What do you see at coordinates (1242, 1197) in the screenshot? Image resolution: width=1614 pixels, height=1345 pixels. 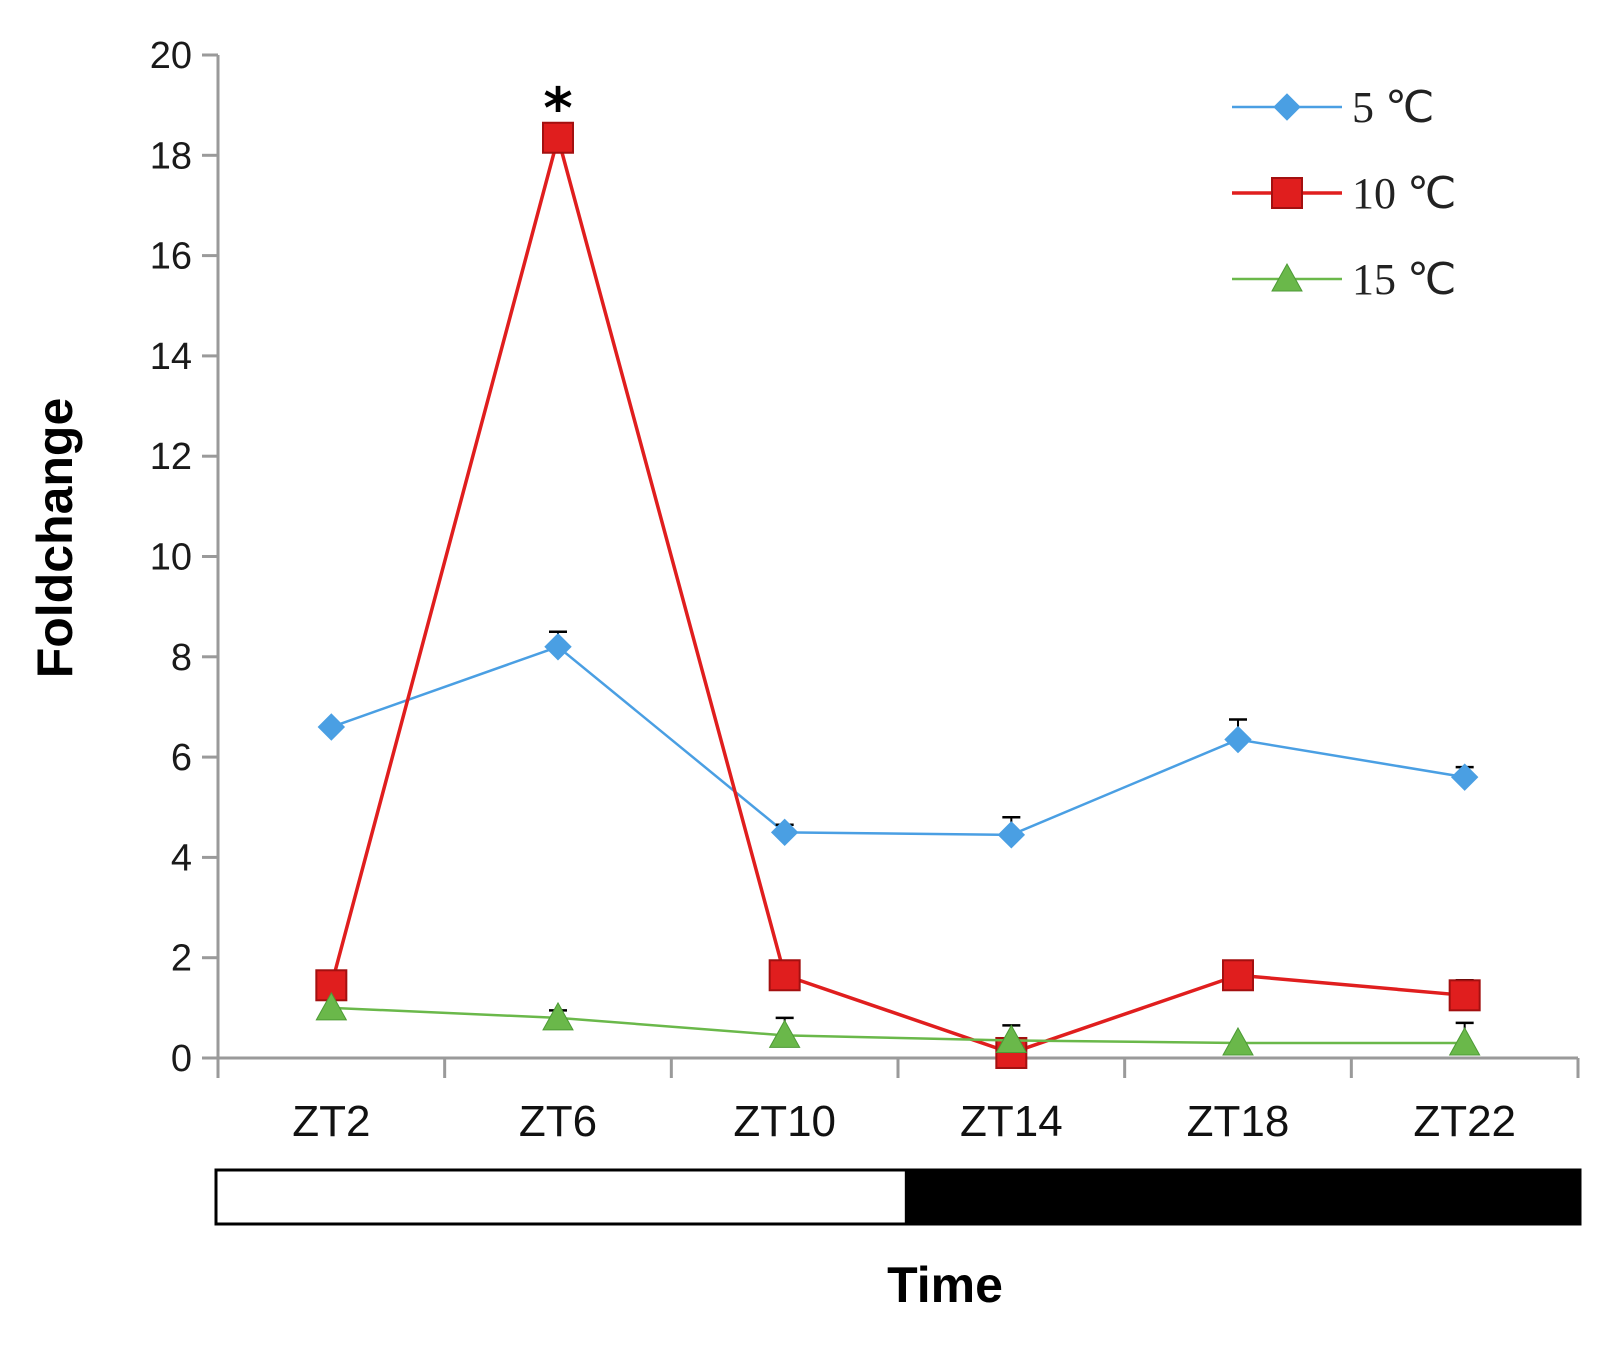 I see `dark-phase-segment` at bounding box center [1242, 1197].